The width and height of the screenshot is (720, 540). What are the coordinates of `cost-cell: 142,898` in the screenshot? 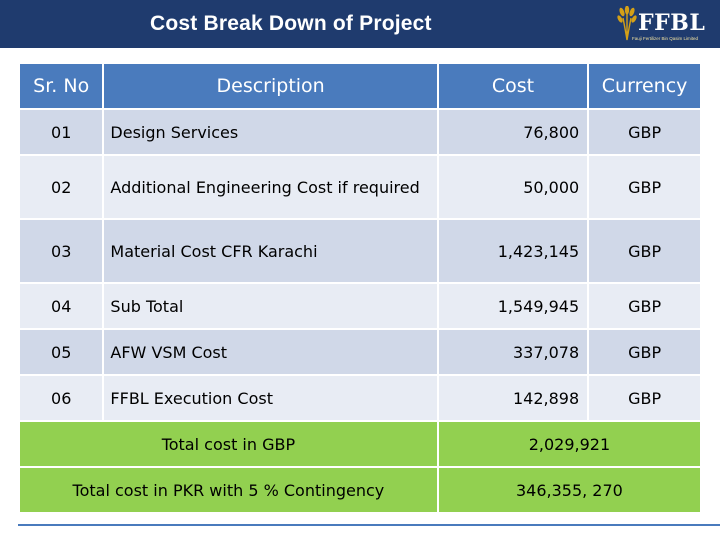 It's located at (513, 398).